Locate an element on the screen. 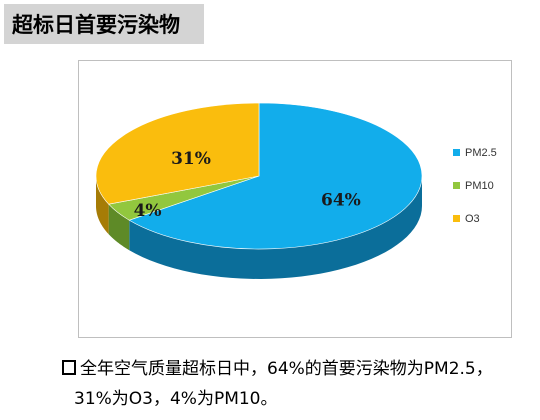  page-title: 超标日首要污染物 is located at coordinates (96, 25).